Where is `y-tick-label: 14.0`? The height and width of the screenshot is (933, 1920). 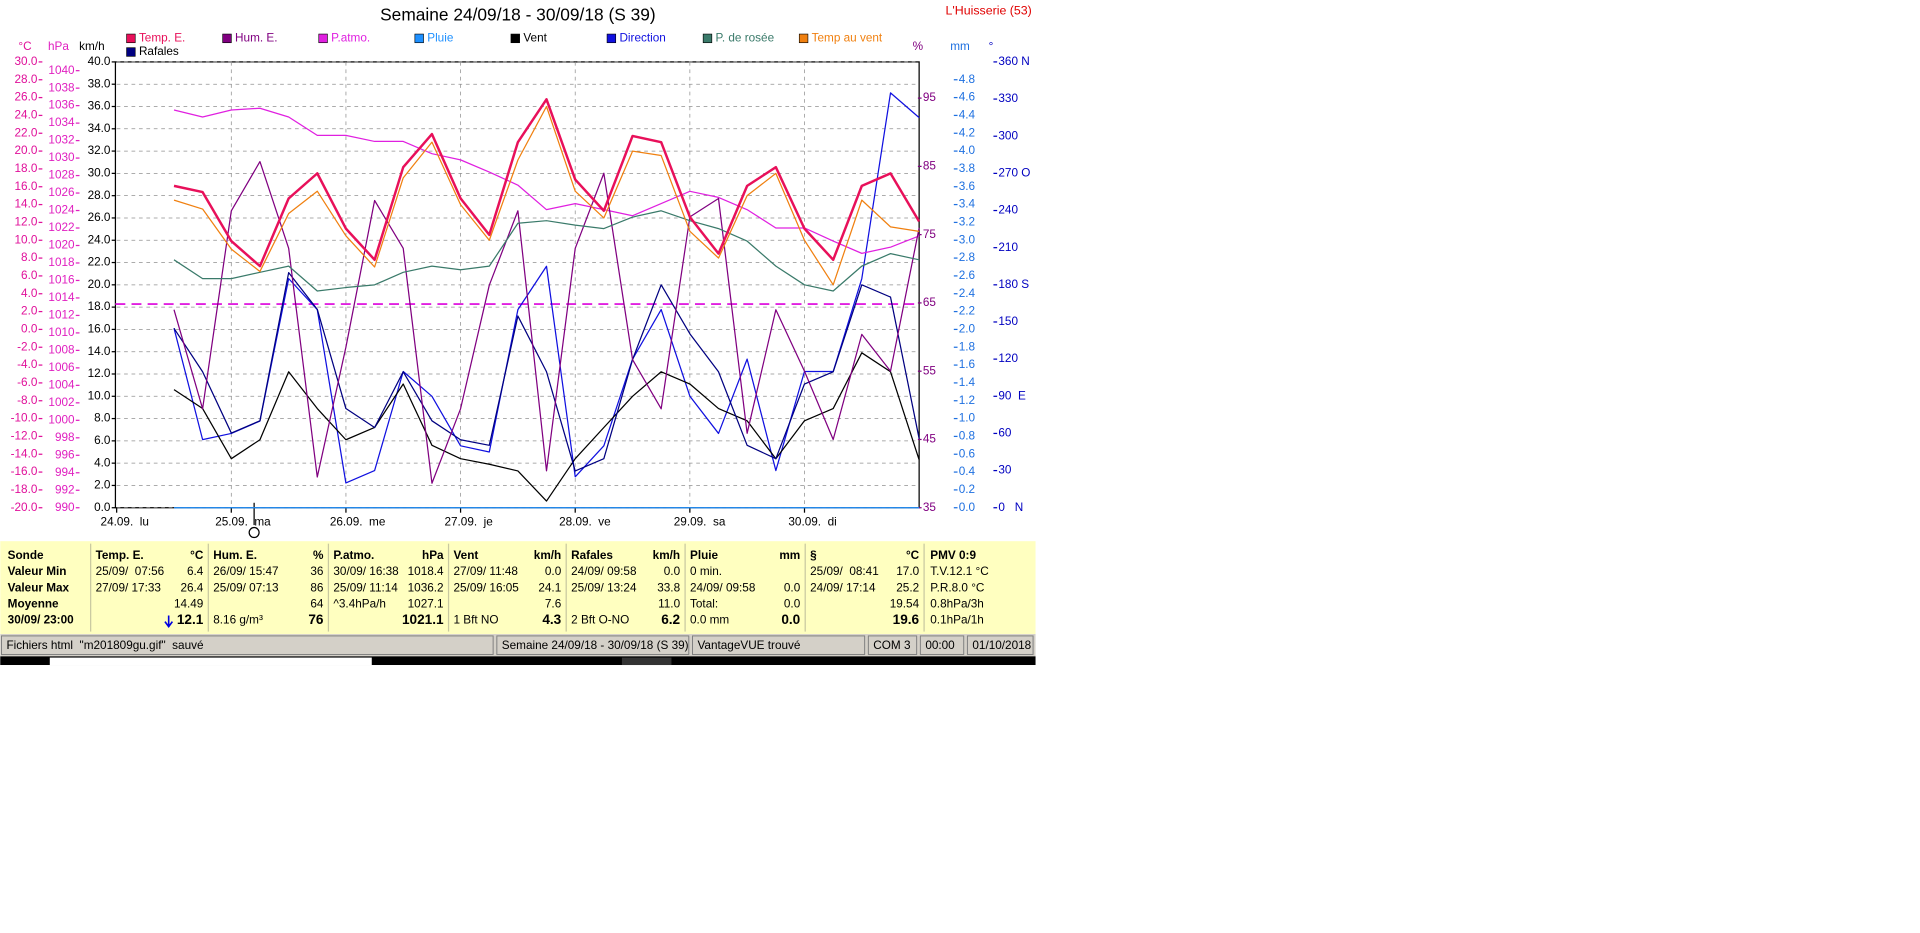 y-tick-label: 14.0 is located at coordinates (99, 351).